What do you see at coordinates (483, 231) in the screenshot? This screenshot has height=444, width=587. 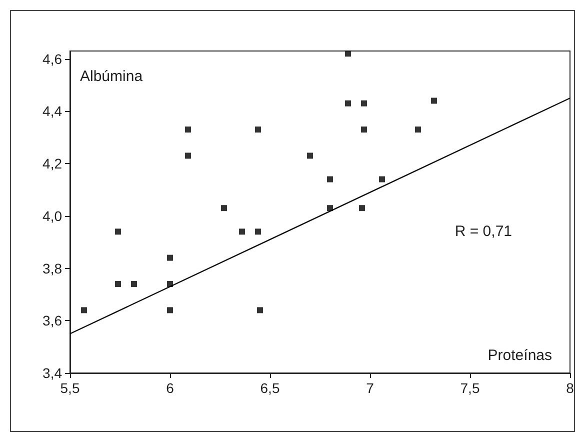 I see `annotation: R = 0,71` at bounding box center [483, 231].